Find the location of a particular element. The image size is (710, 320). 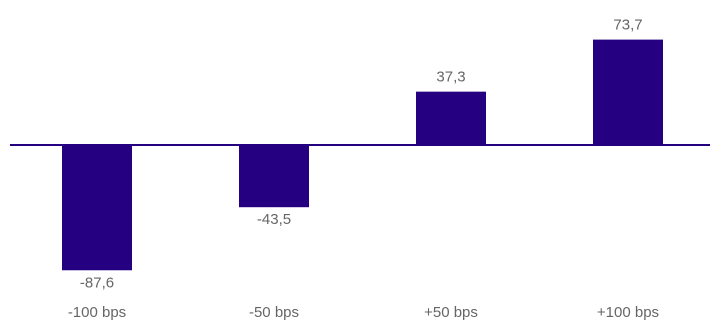

data-label-3: 73,7 is located at coordinates (627, 25).